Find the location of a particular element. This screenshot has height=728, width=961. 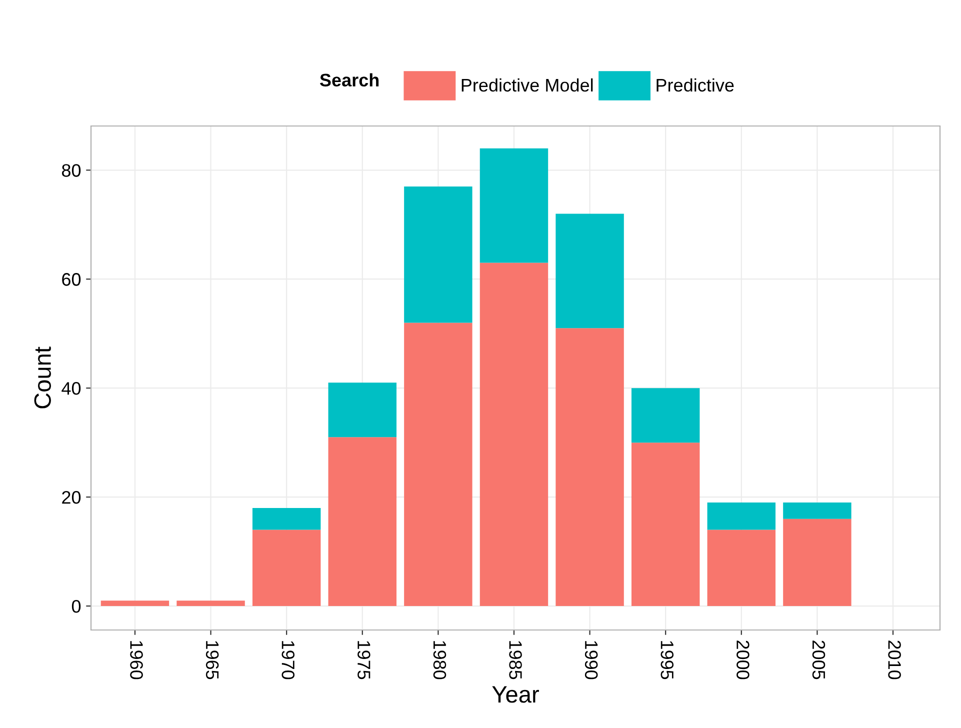

x-tick-label: 2000 is located at coordinates (743, 660).